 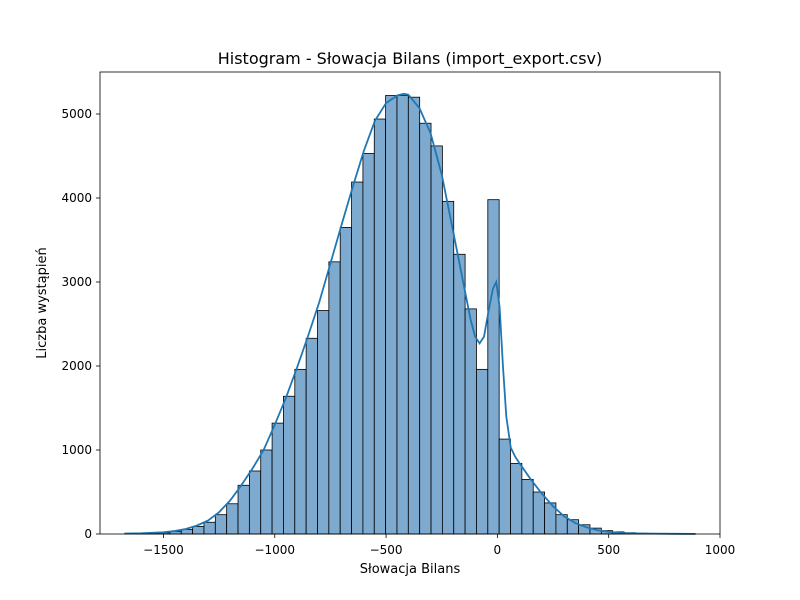 What do you see at coordinates (76, 366) in the screenshot?
I see `y-tick-label: 2000` at bounding box center [76, 366].